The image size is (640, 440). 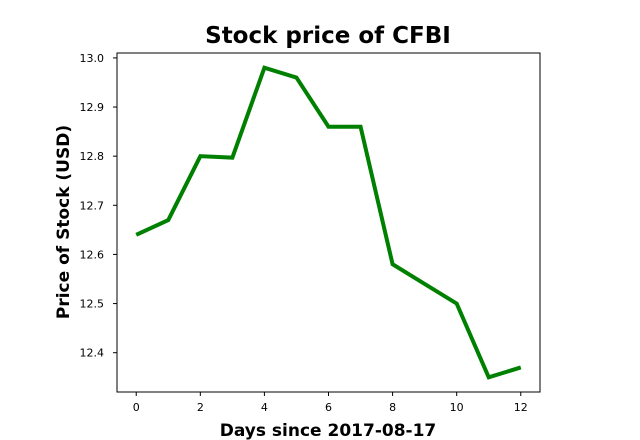 What do you see at coordinates (92, 353) in the screenshot?
I see `y-tick-label: 12.4` at bounding box center [92, 353].